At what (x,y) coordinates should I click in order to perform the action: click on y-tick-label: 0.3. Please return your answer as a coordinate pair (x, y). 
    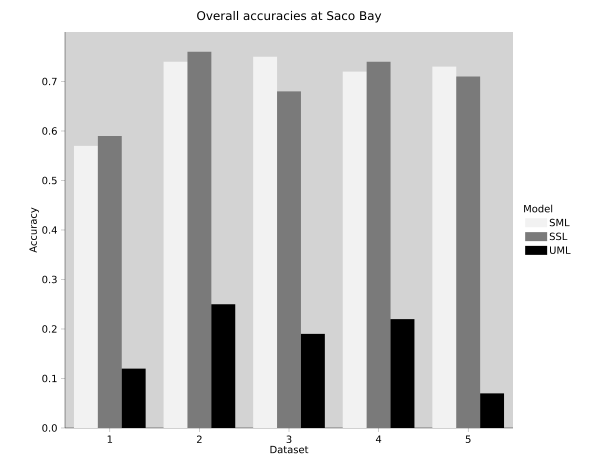
    Looking at the image, I should click on (49, 280).